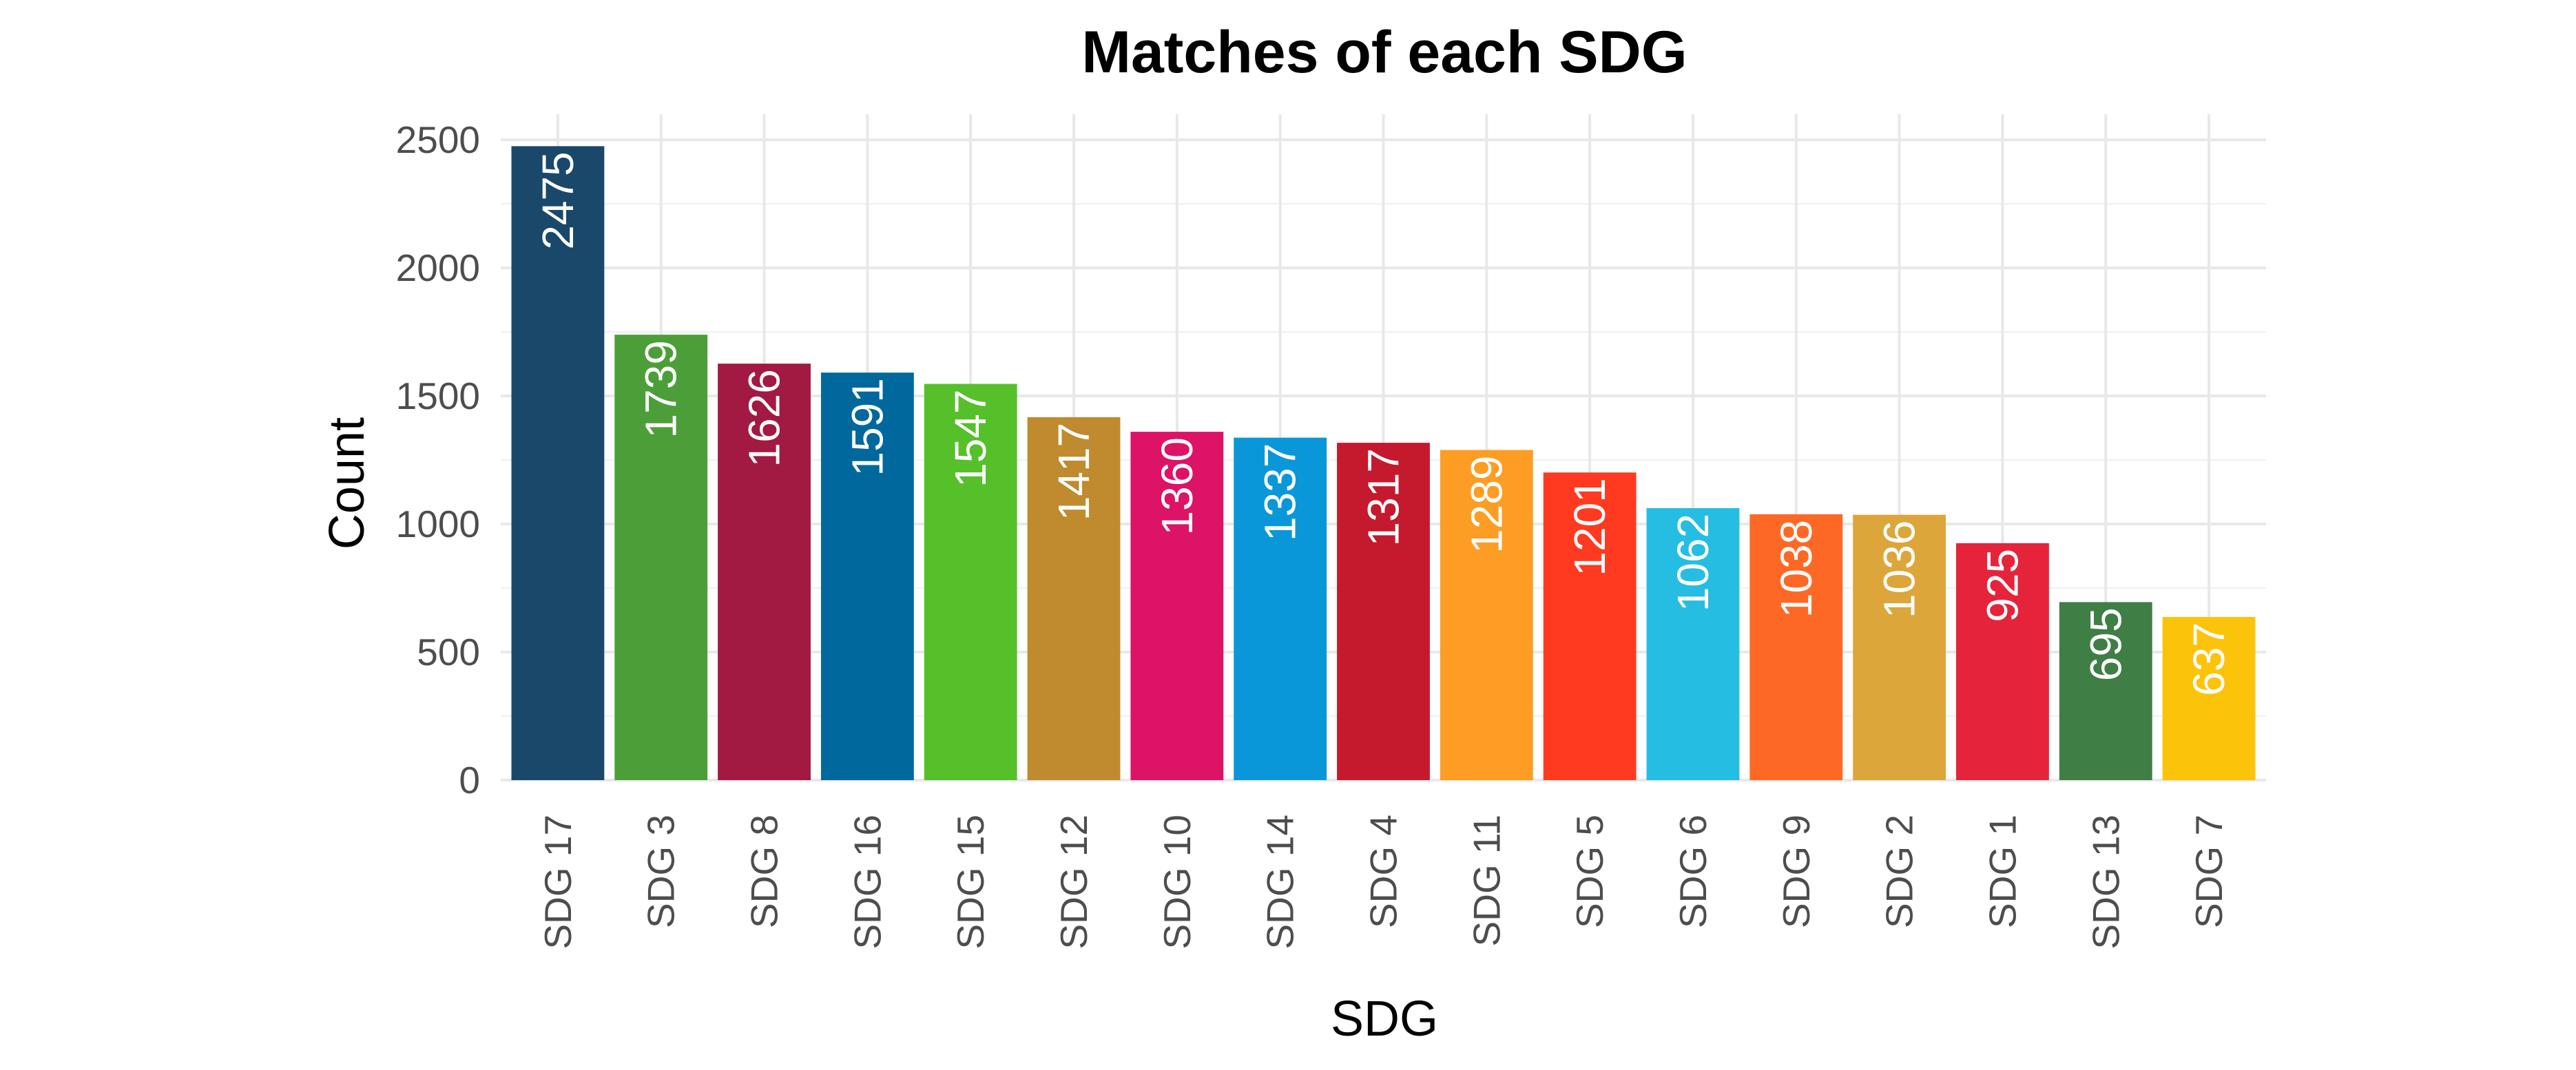  I want to click on bar-value-label: 1062, so click(1693, 563).